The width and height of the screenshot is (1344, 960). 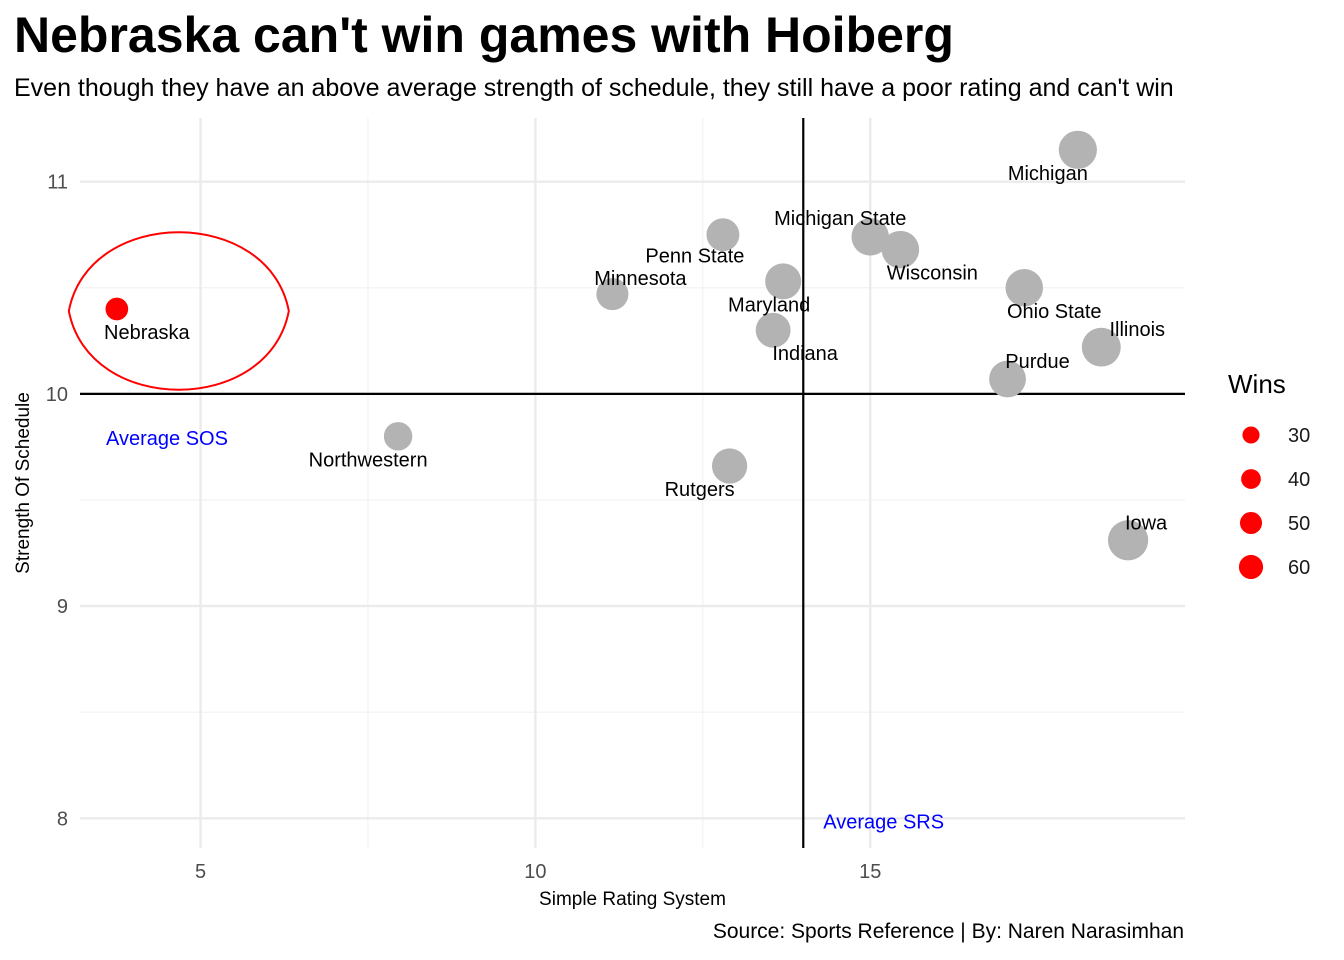 What do you see at coordinates (398, 436) in the screenshot?
I see `point-northwestern` at bounding box center [398, 436].